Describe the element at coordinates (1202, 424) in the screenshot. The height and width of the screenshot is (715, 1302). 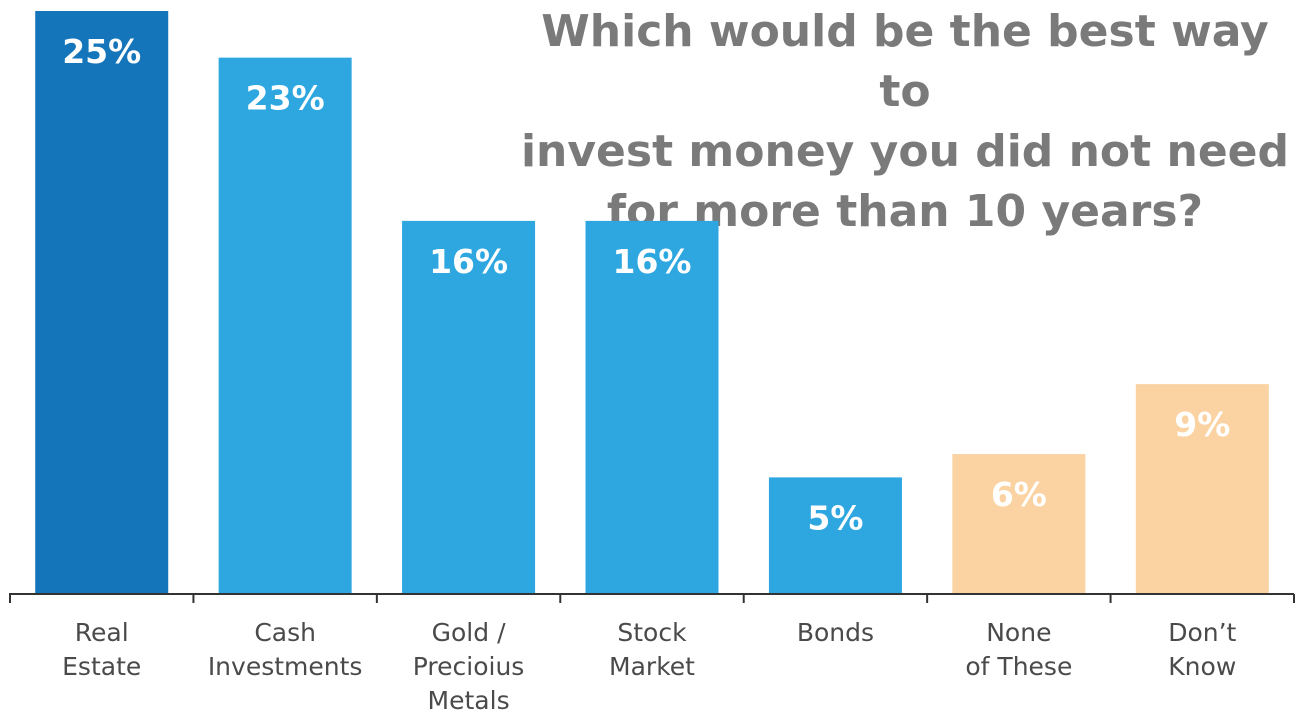
I see `data-label: 9%` at that location.